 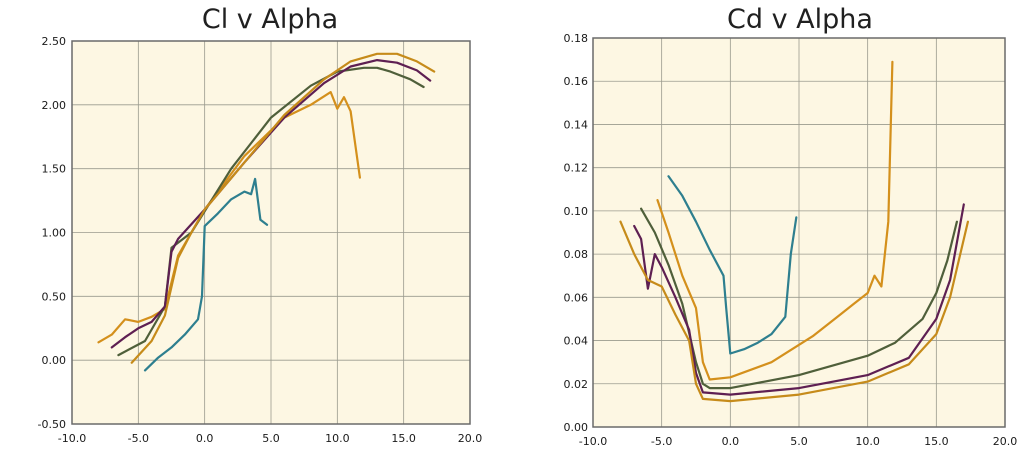 What do you see at coordinates (576, 427) in the screenshot?
I see `cd-y-tick-label: 0.00` at bounding box center [576, 427].